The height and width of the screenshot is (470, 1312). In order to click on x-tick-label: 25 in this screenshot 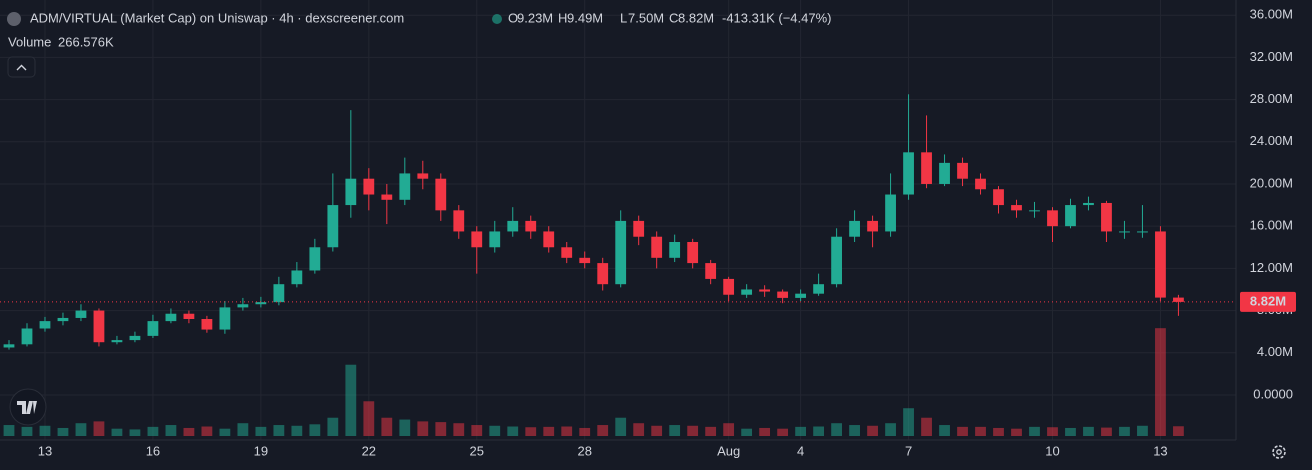, I will do `click(477, 450)`.